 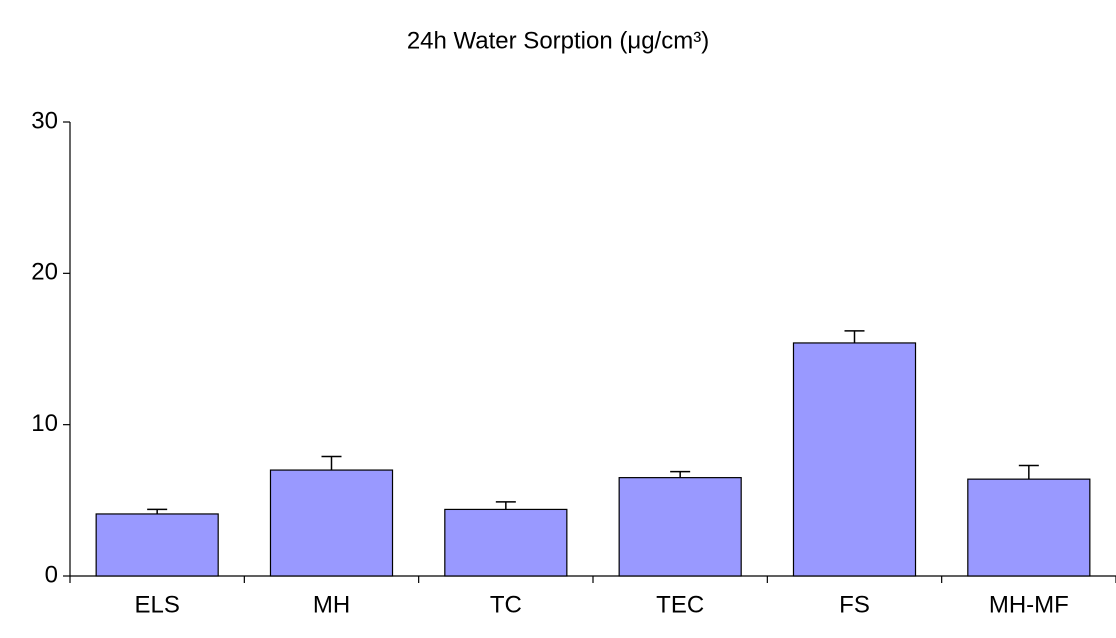 I want to click on y-tick-label: 0, so click(x=51, y=574).